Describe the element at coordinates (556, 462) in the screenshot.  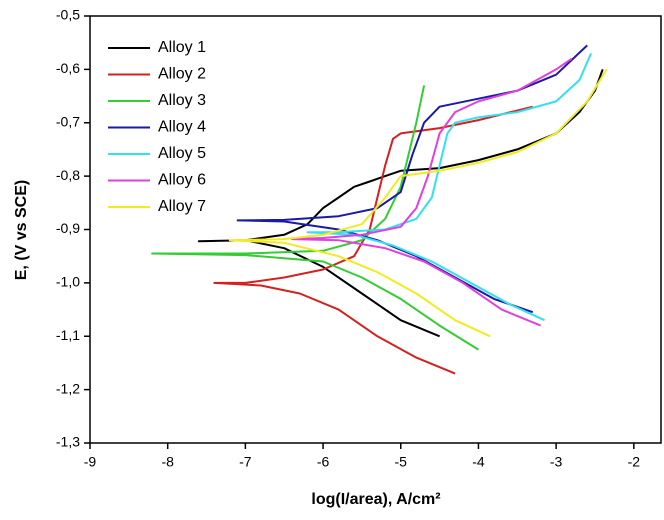
I see `x-tick-label: -3` at that location.